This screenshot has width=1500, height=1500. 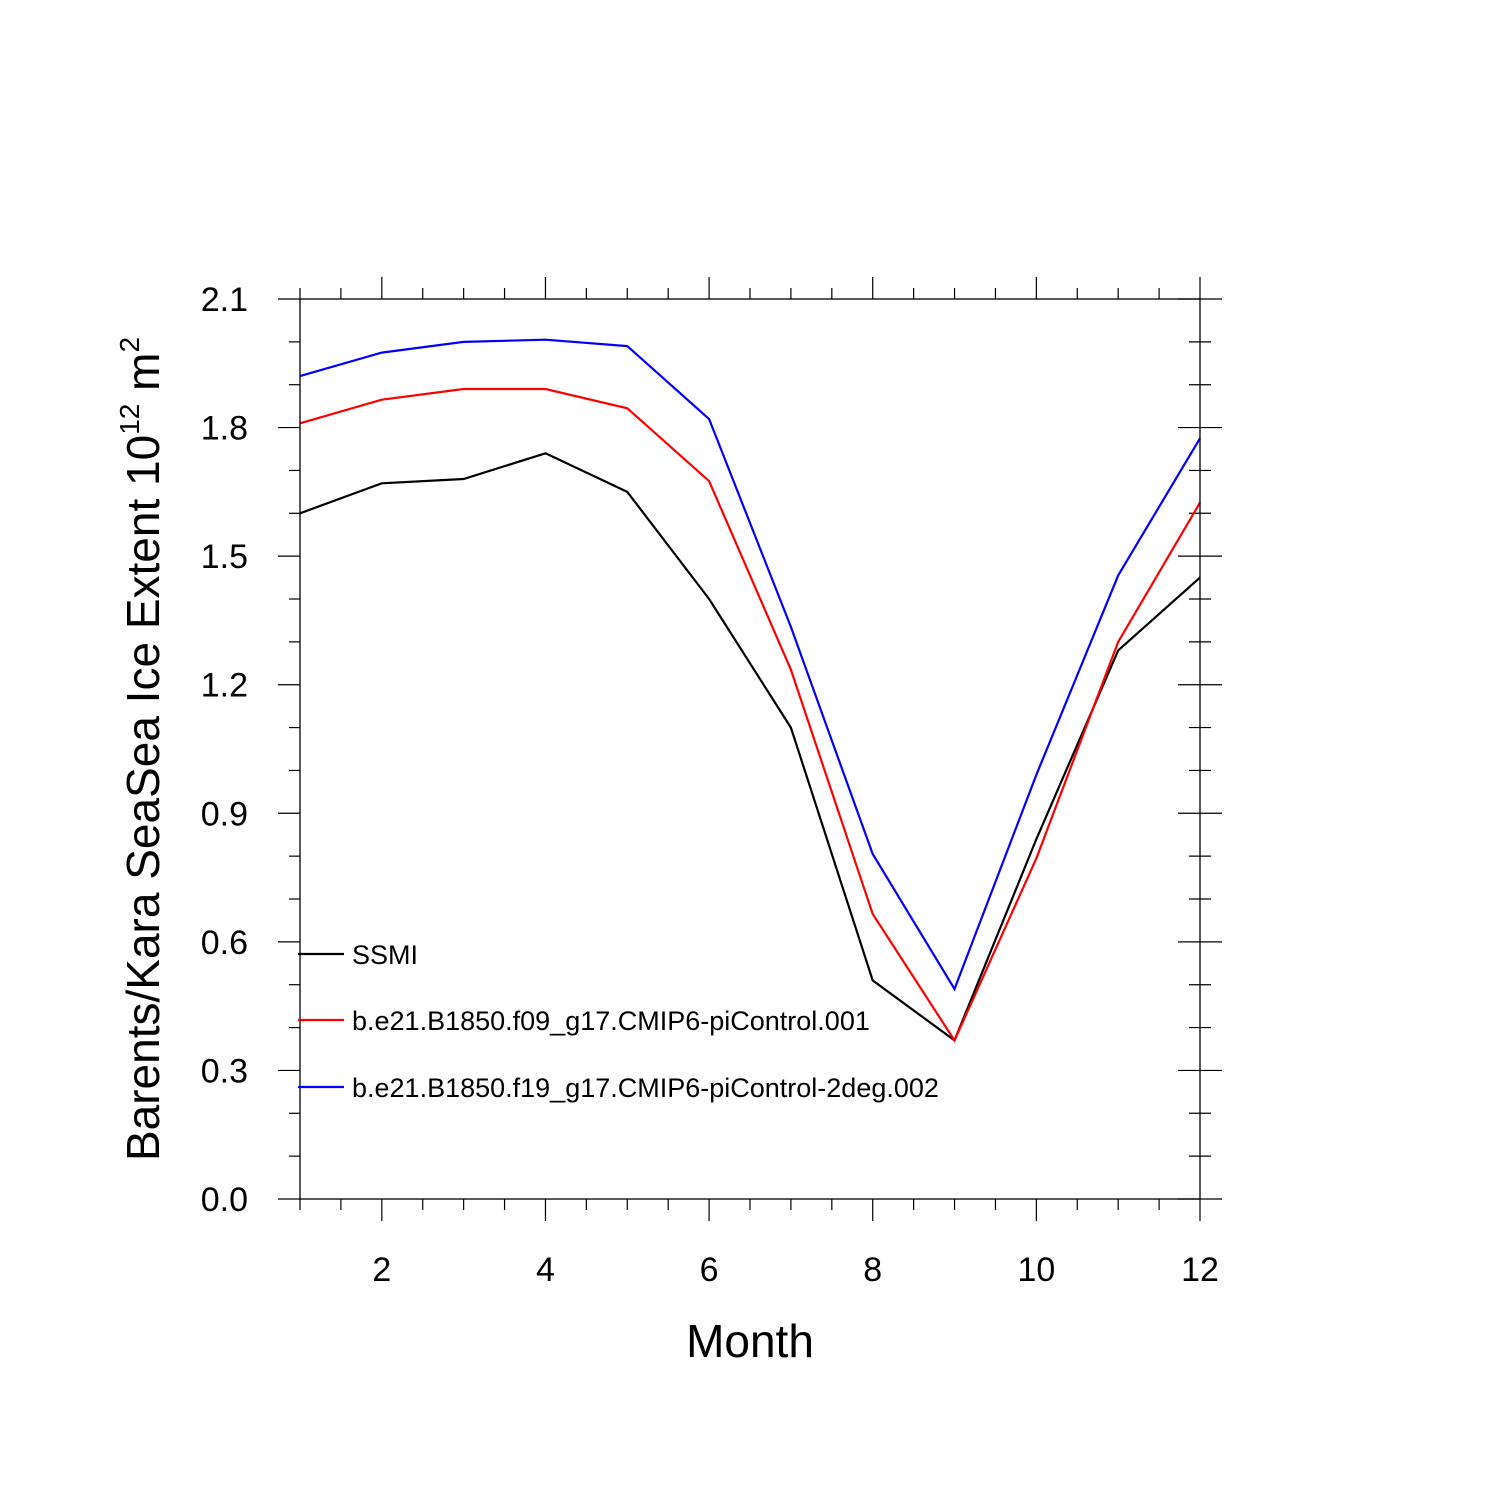 What do you see at coordinates (1200, 1270) in the screenshot?
I see `x-tick-label: 12` at bounding box center [1200, 1270].